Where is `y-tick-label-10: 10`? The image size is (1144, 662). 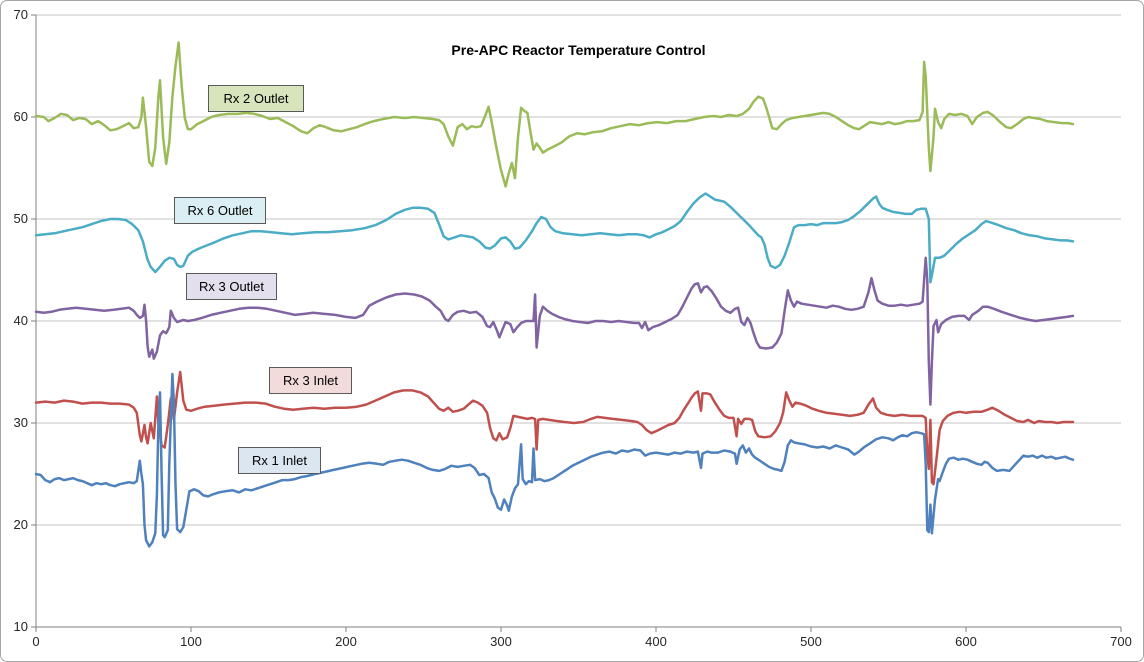 y-tick-label-10: 10 is located at coordinates (21, 626).